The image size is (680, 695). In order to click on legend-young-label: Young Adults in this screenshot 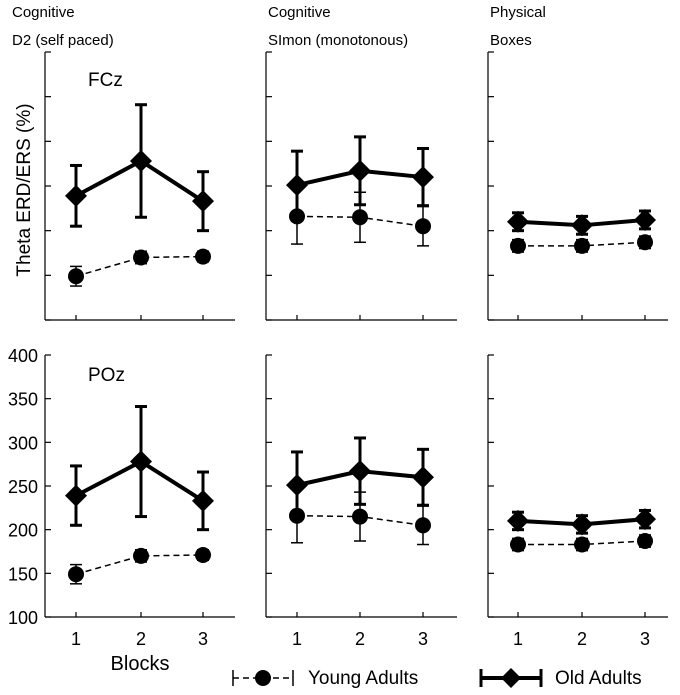, I will do `click(363, 678)`.